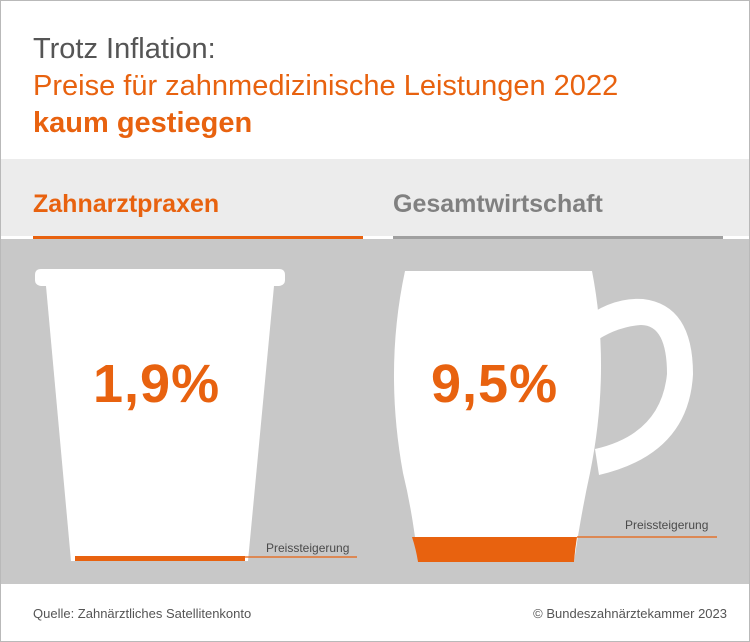  I want to click on category-band, so click(375, 197).